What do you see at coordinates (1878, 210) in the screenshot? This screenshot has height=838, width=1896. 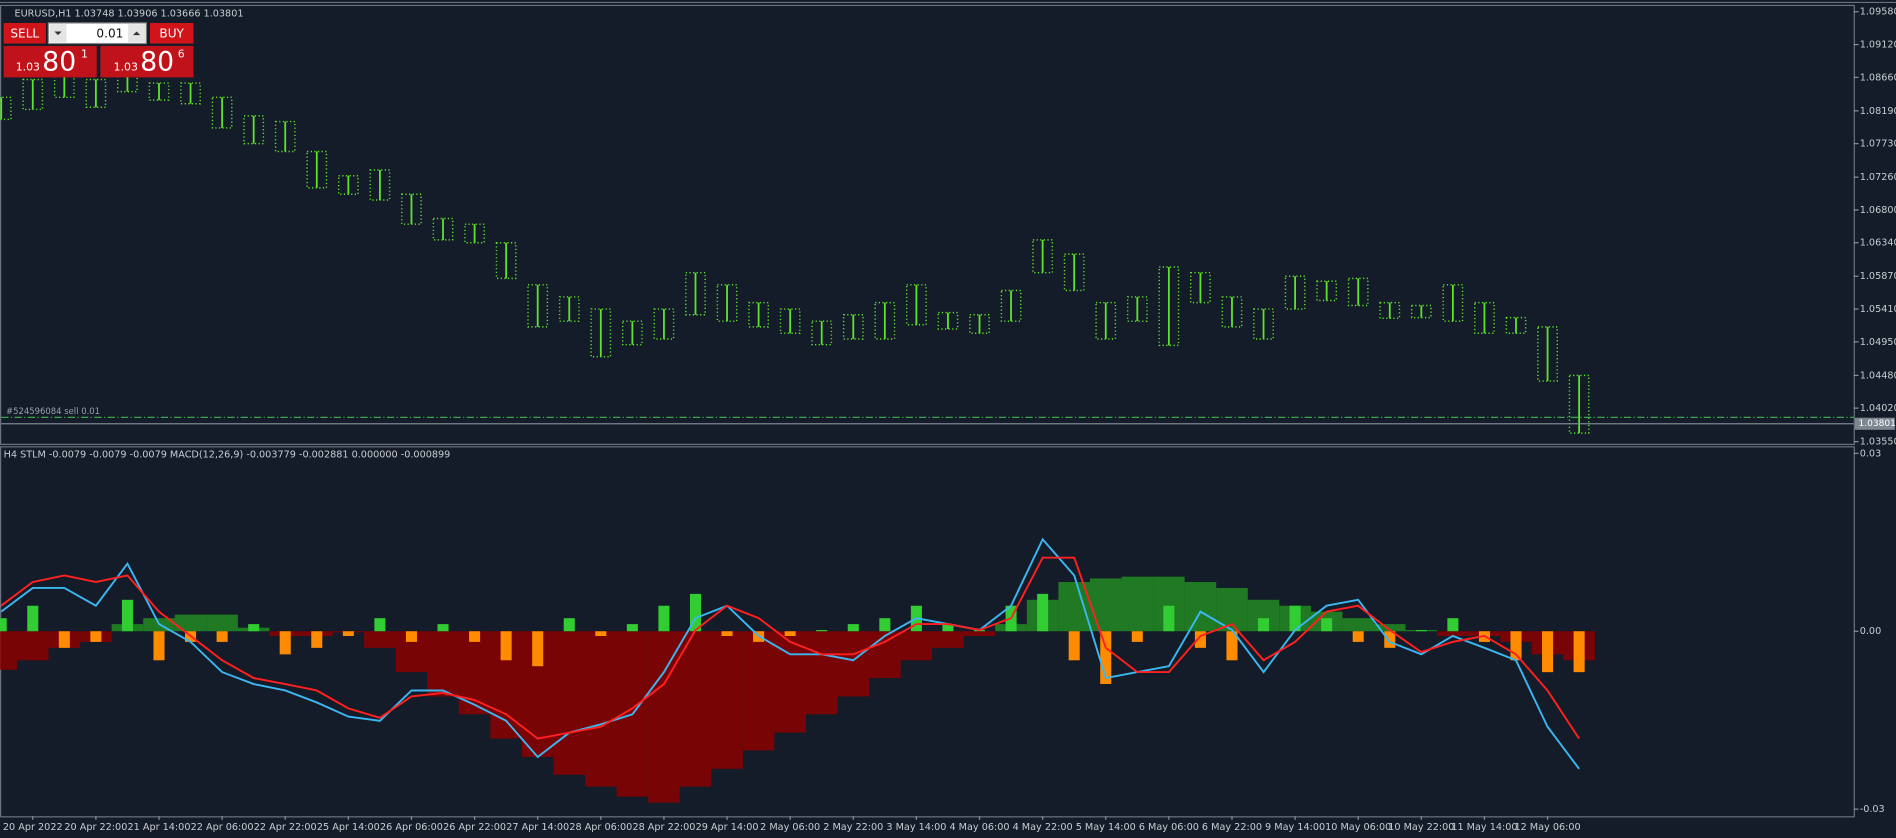 I see `y-tick-label: 1.06800` at bounding box center [1878, 210].